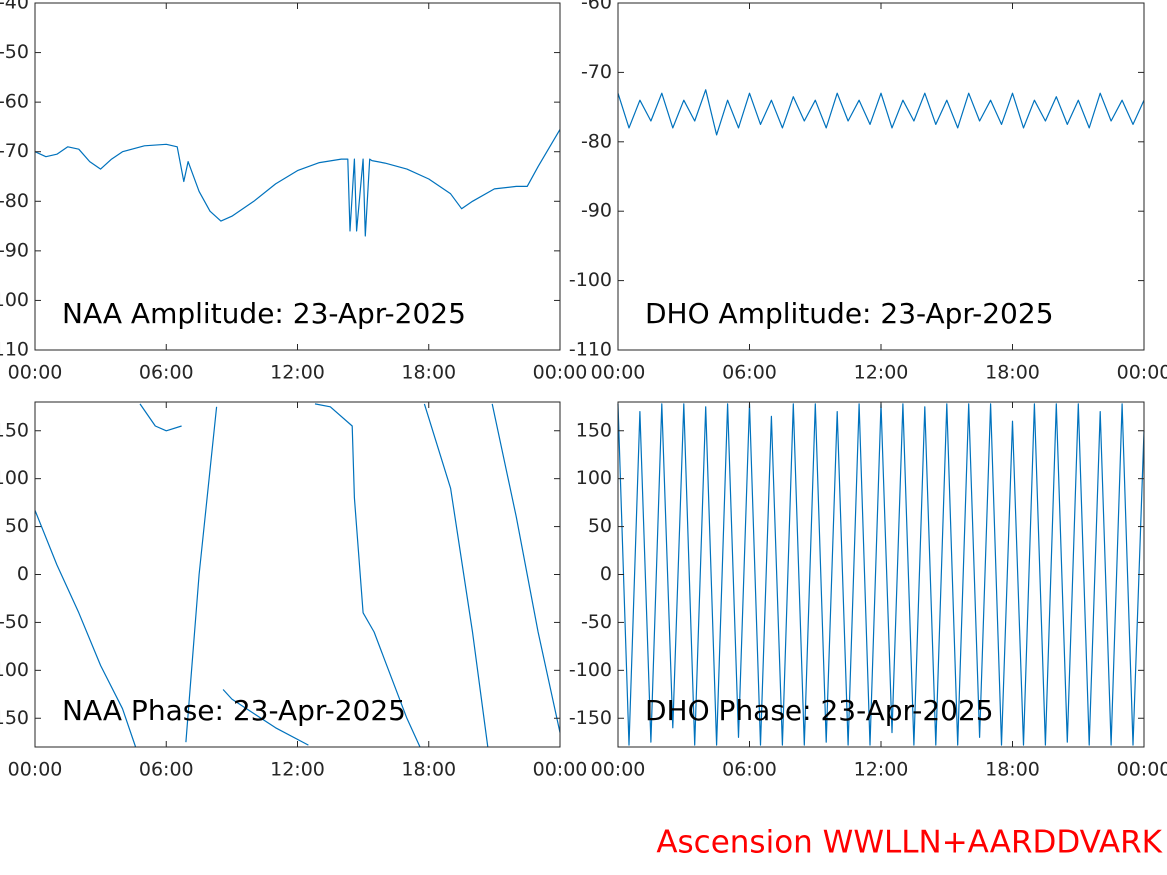 The image size is (1167, 875). What do you see at coordinates (234, 710) in the screenshot?
I see `panel-title: NAA Phase: 23-Apr-2025` at bounding box center [234, 710].